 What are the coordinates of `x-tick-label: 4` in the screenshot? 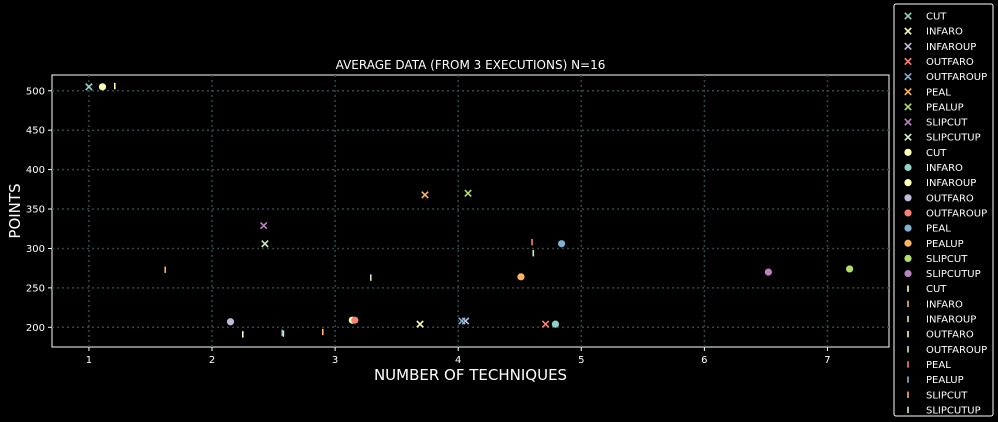 It's located at (458, 360).